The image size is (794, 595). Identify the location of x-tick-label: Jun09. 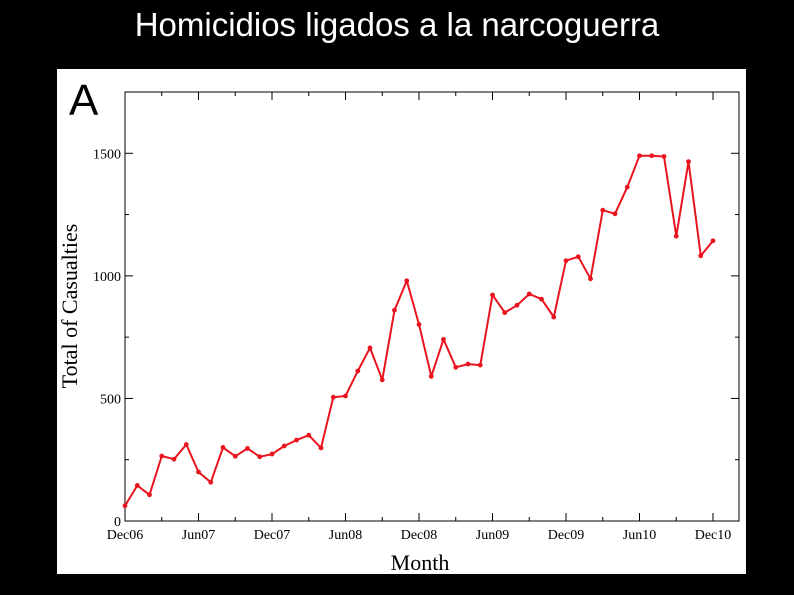
(492, 535).